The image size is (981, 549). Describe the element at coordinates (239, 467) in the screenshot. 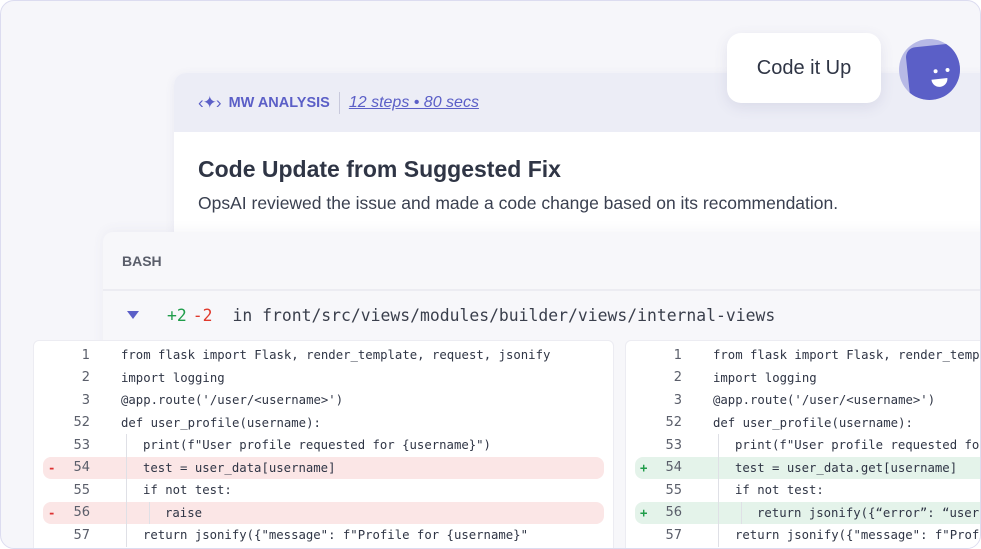

I see `code-text: test = user_data[username]` at that location.